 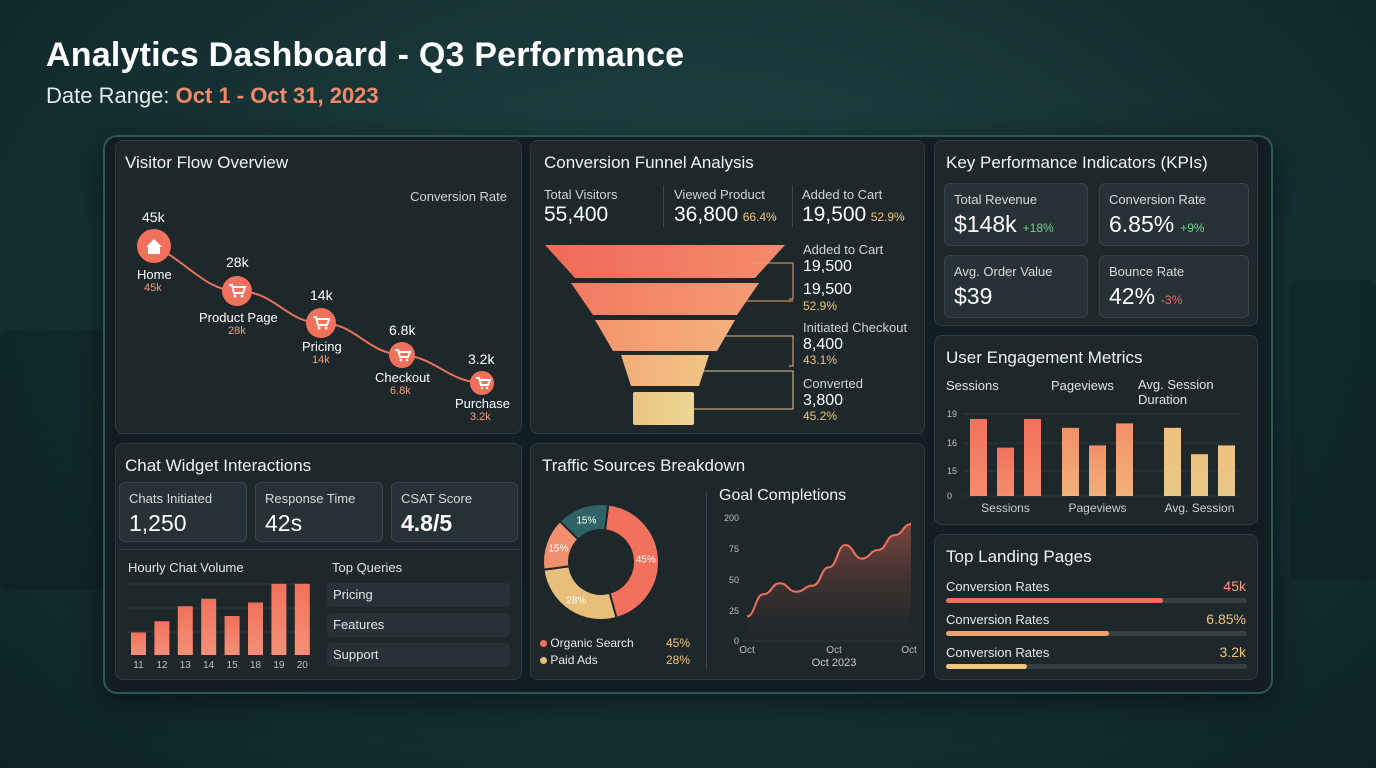 I want to click on annotation-label: Initiated Checkout, so click(x=855, y=327).